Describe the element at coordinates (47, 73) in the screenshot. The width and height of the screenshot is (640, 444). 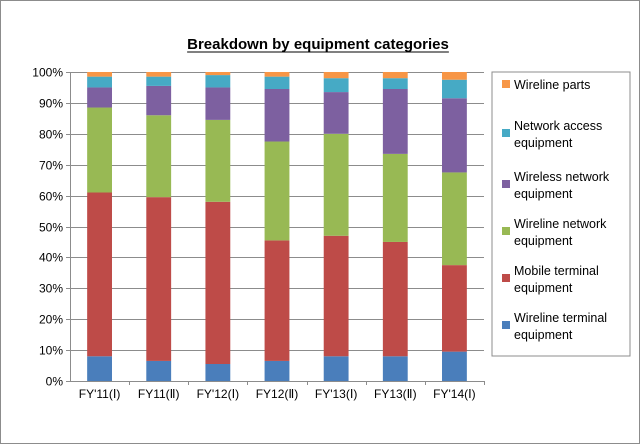
I see `y-tick-label: 100%` at that location.